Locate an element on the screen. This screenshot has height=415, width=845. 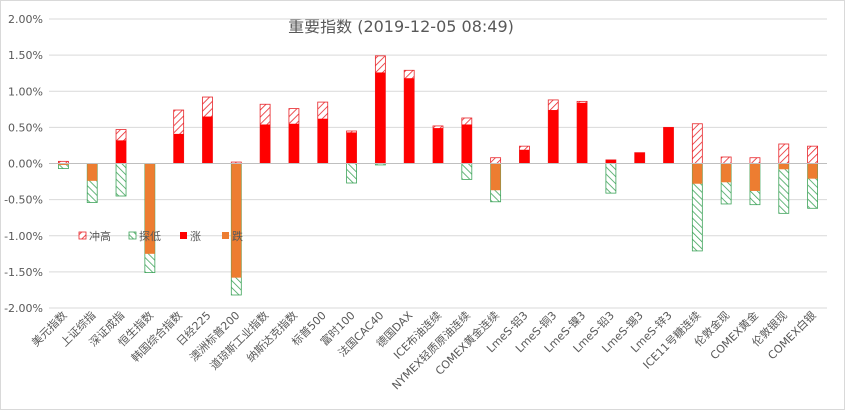
y-tick-label: -1.50% is located at coordinates (23, 272).